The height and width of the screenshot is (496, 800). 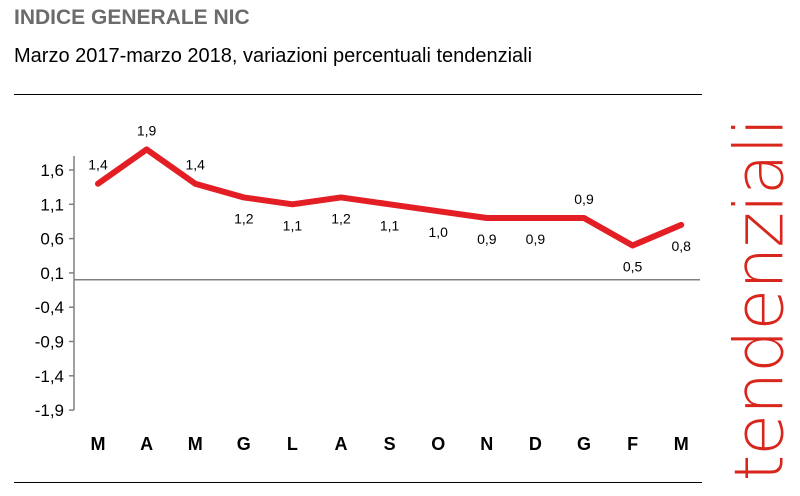 I want to click on data-label: 1,9, so click(x=147, y=130).